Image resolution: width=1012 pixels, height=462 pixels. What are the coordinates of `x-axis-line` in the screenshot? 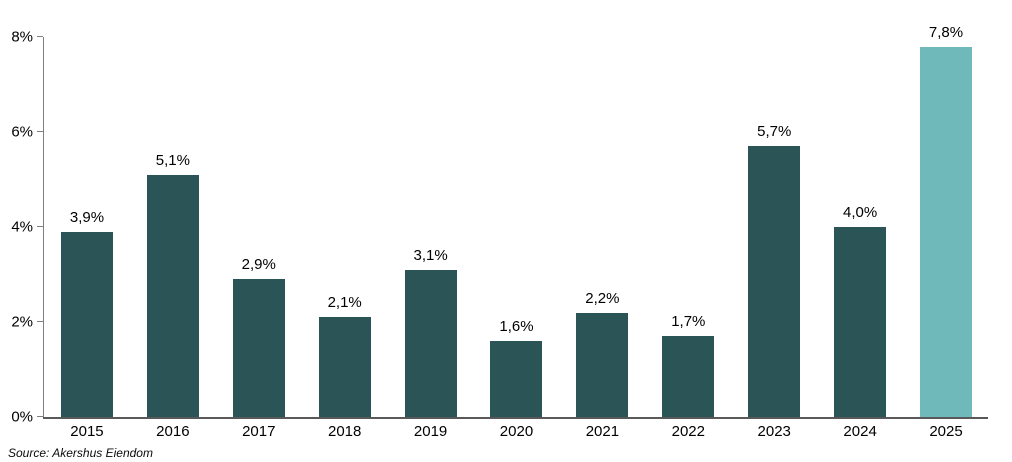 It's located at (515, 418).